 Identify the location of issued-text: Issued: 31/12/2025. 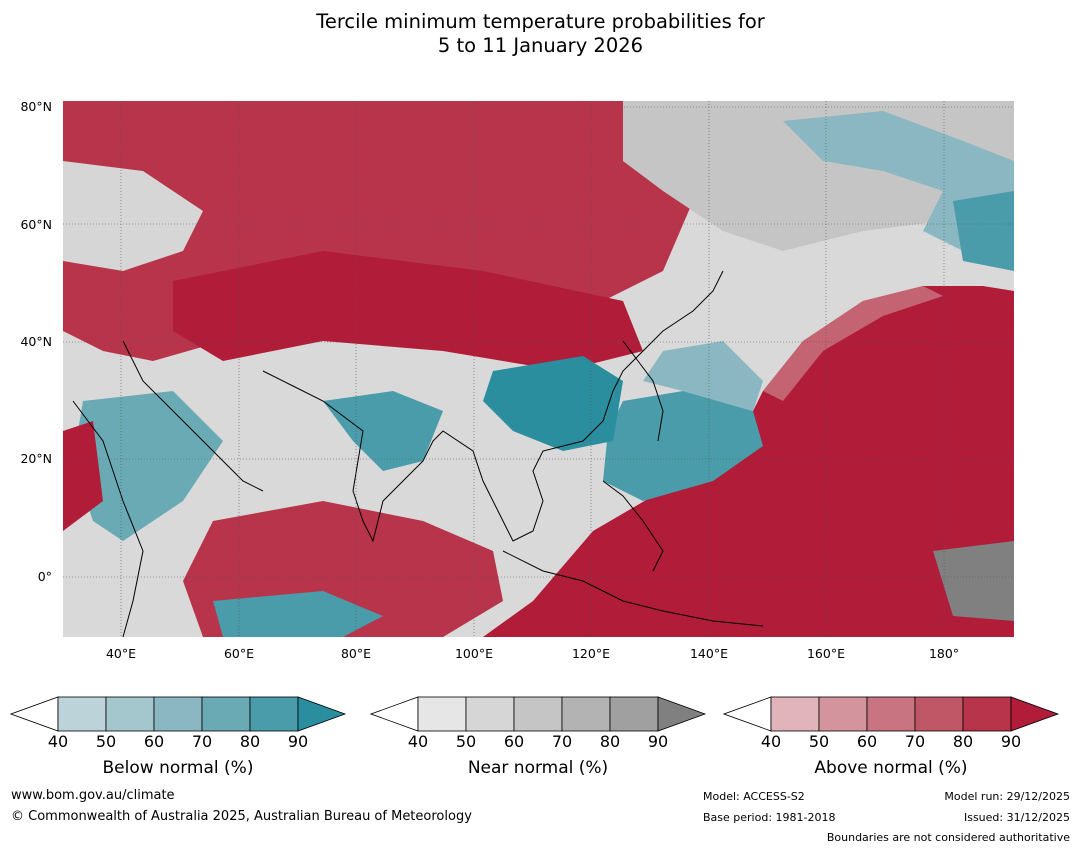
(1016, 817).